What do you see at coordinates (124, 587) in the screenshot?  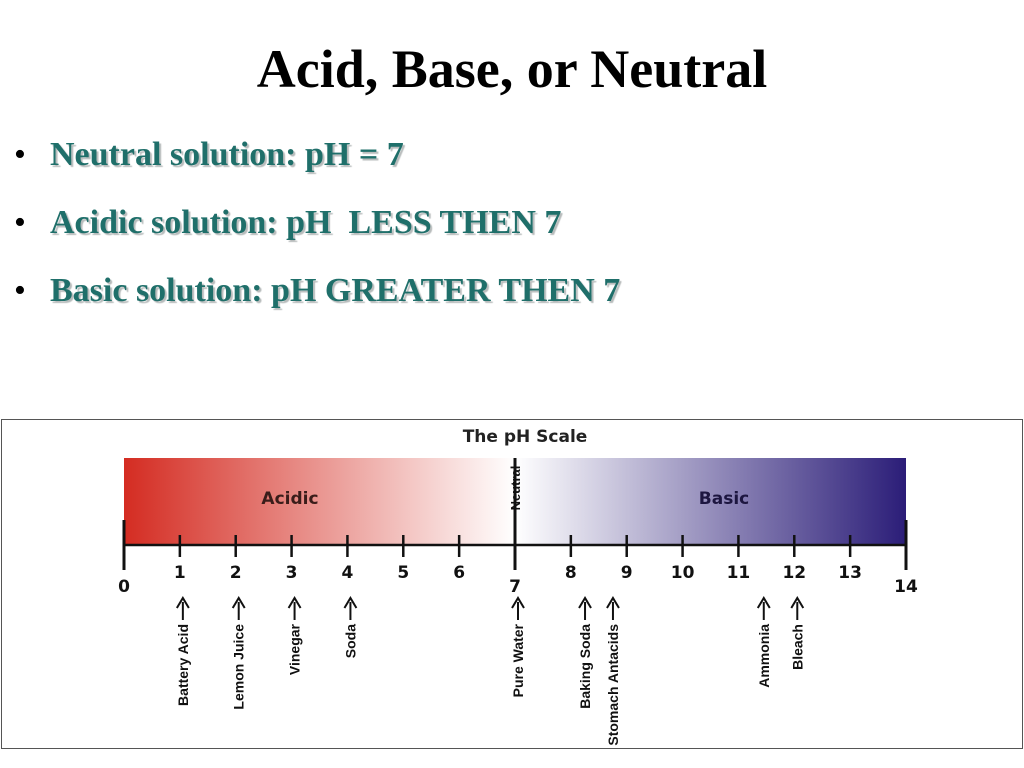 I see `tick-label: 0` at bounding box center [124, 587].